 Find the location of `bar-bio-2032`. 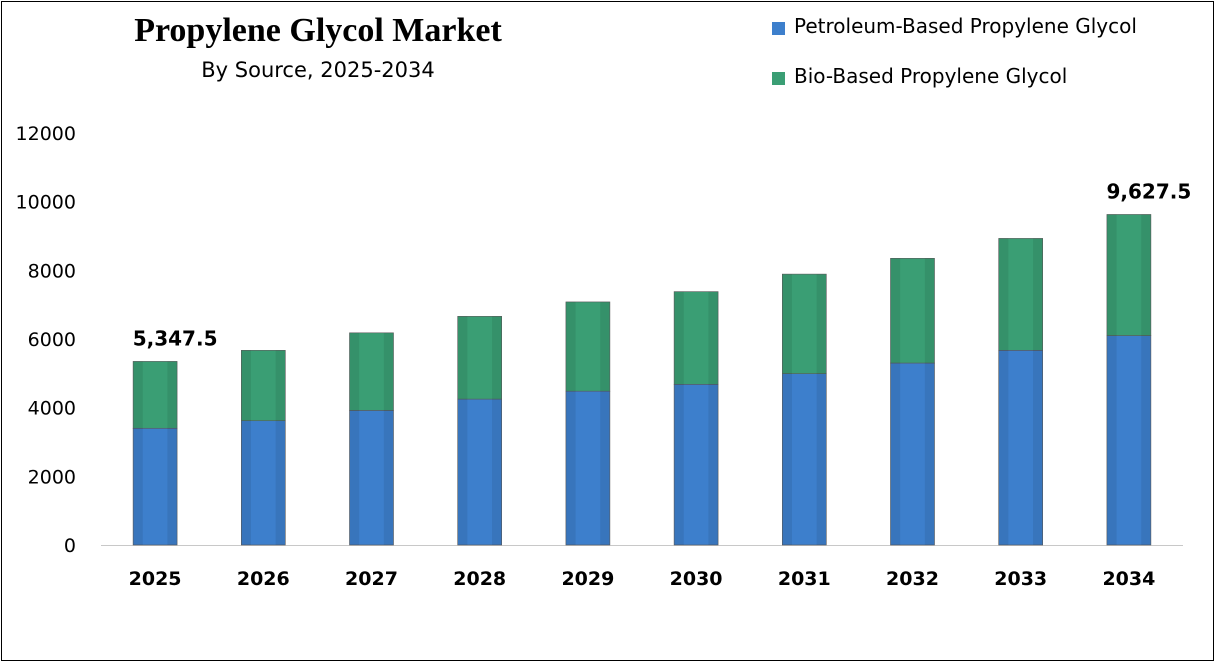

bar-bio-2032 is located at coordinates (912, 311).